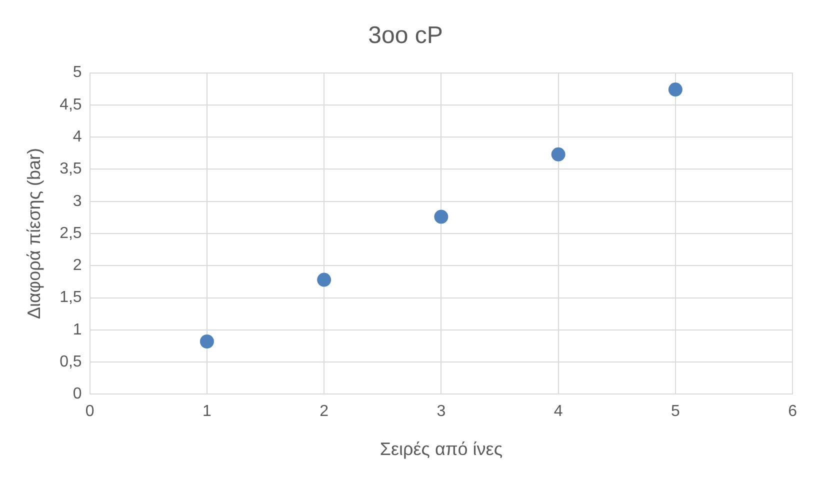 This screenshot has width=813, height=479. What do you see at coordinates (34, 233) in the screenshot?
I see `y-axis-title: Διαφορά πίεσης (bar)` at bounding box center [34, 233].